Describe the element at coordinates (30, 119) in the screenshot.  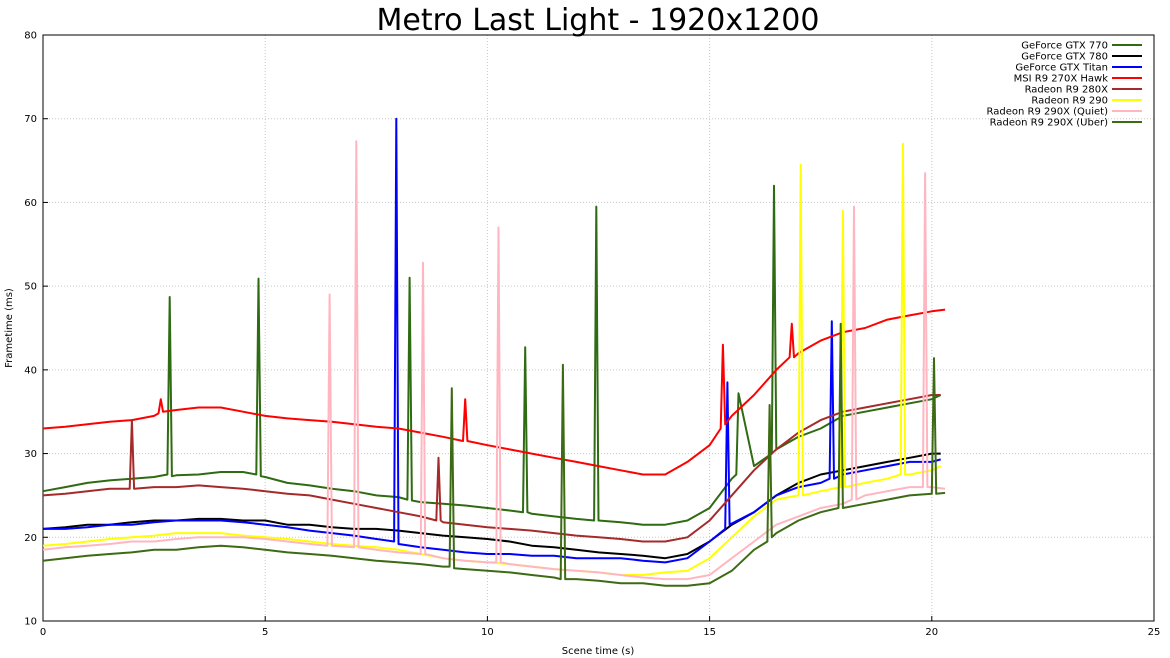
I see `y-tick-label: 70` at that location.